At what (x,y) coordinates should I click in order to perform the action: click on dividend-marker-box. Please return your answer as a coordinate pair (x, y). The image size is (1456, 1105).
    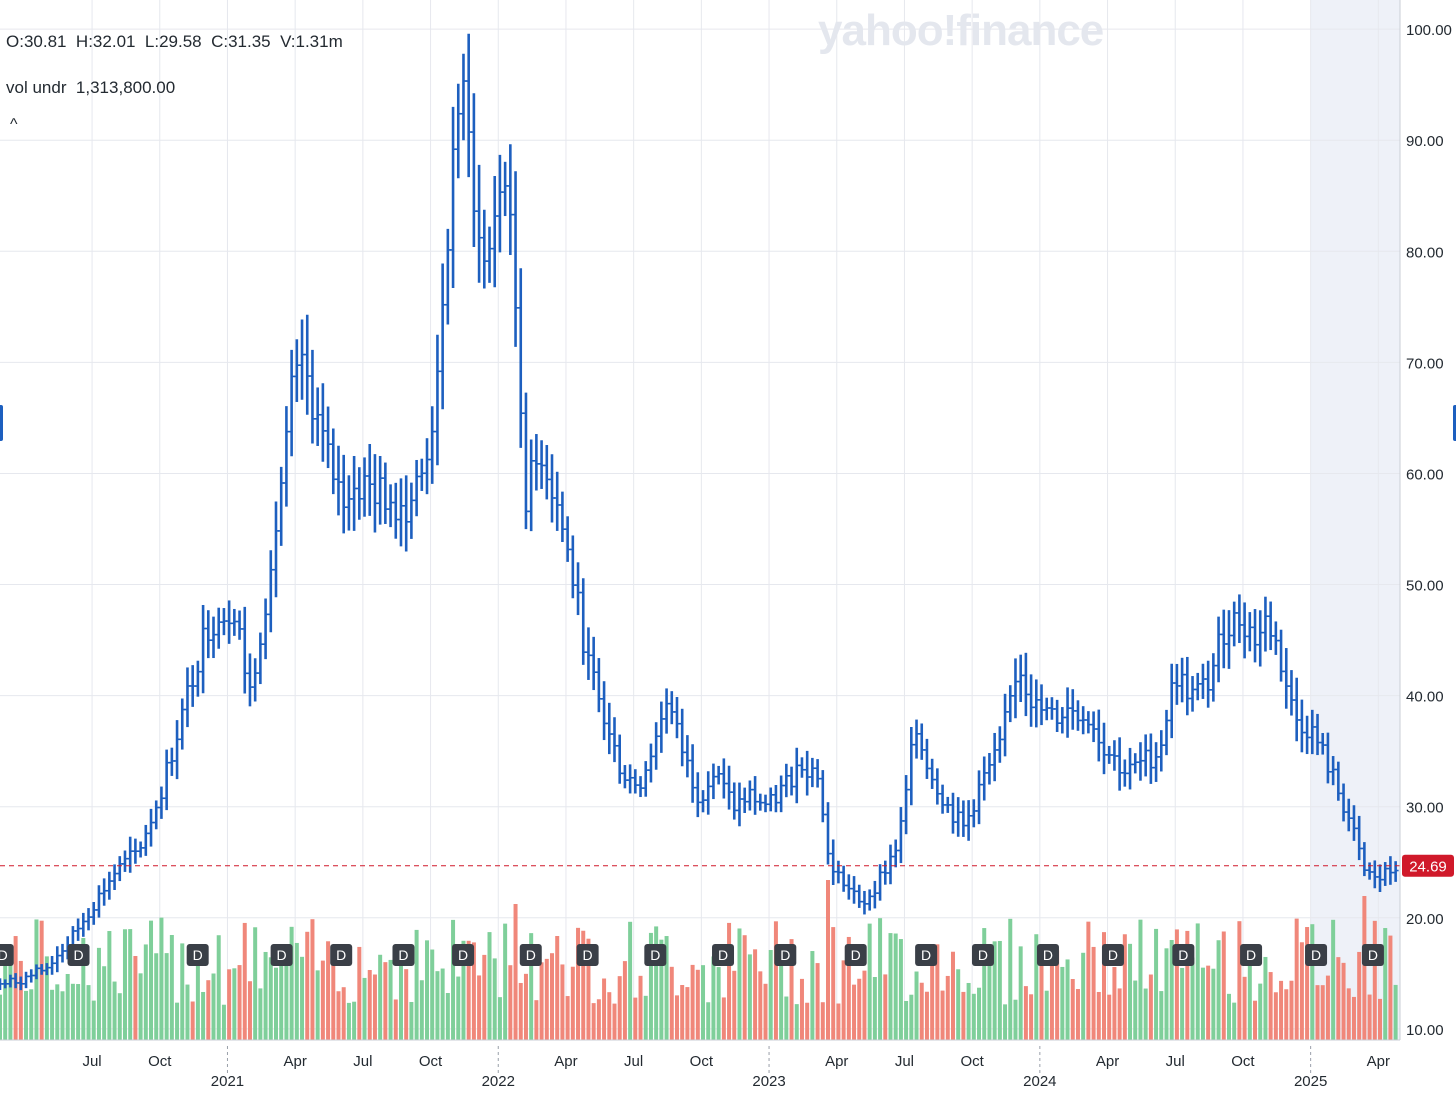
    Looking at the image, I should click on (78, 955).